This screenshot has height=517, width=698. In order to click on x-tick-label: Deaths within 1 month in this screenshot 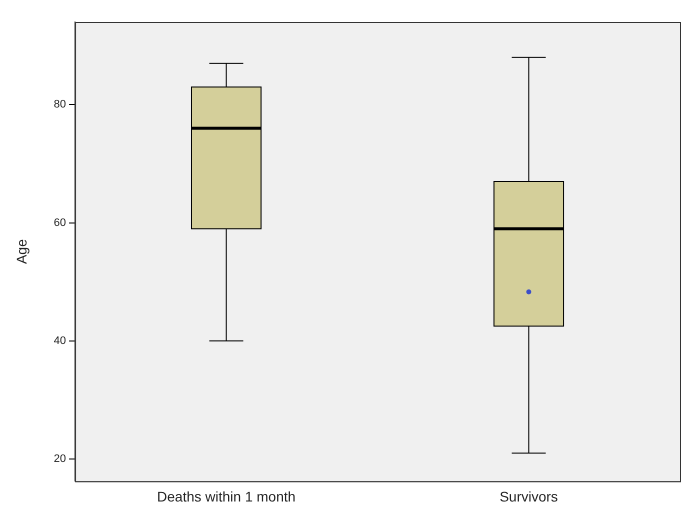, I will do `click(226, 496)`.